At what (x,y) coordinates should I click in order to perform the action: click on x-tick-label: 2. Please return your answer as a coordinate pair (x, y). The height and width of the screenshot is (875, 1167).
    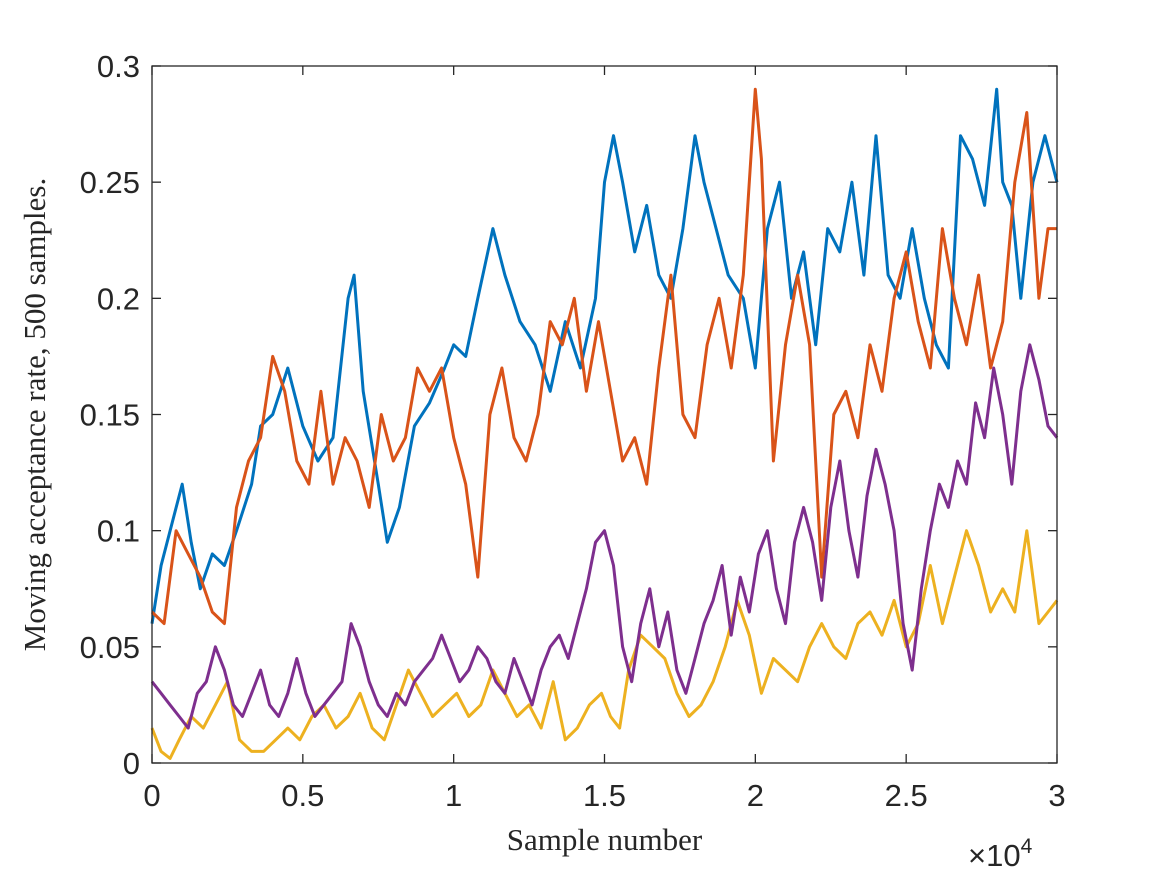
    Looking at the image, I should click on (755, 795).